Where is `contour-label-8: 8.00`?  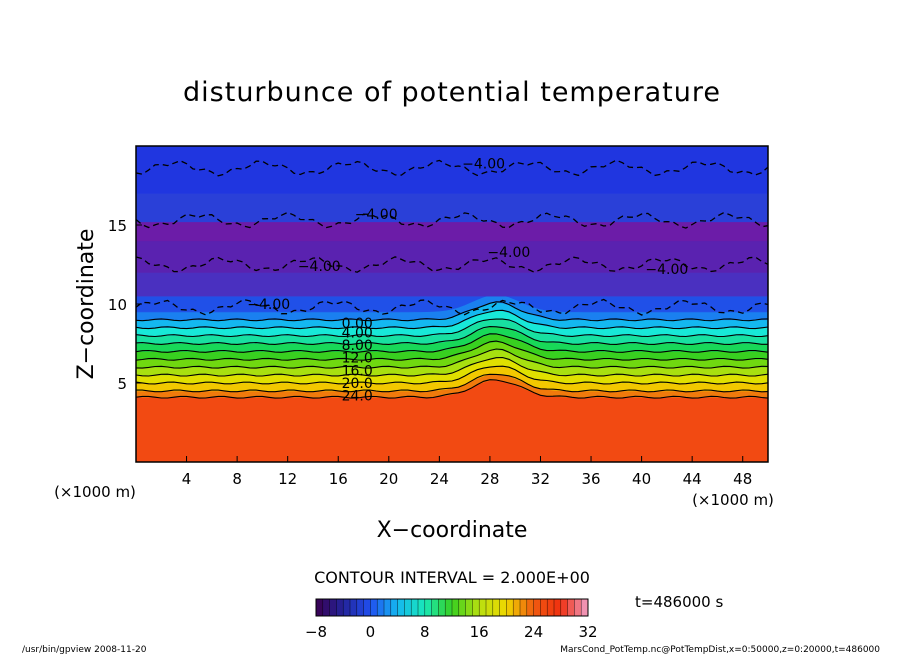 contour-label-8: 8.00 is located at coordinates (357, 346).